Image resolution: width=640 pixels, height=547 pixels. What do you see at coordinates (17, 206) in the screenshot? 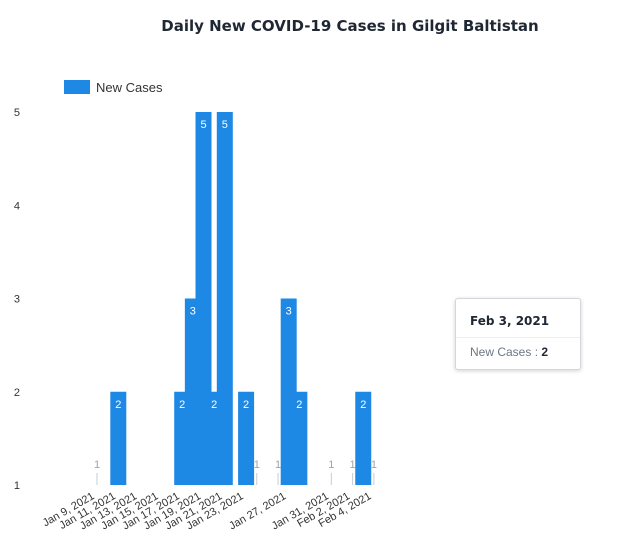
I see `y-tick-label: 4` at bounding box center [17, 206].